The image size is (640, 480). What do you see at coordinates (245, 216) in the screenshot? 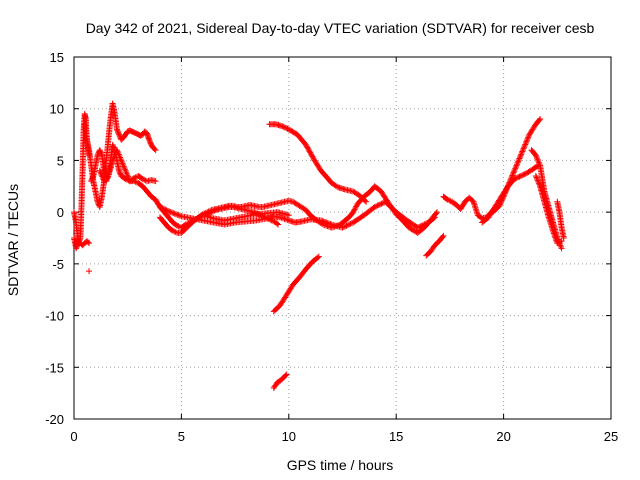
I see `series-t7` at bounding box center [245, 216].